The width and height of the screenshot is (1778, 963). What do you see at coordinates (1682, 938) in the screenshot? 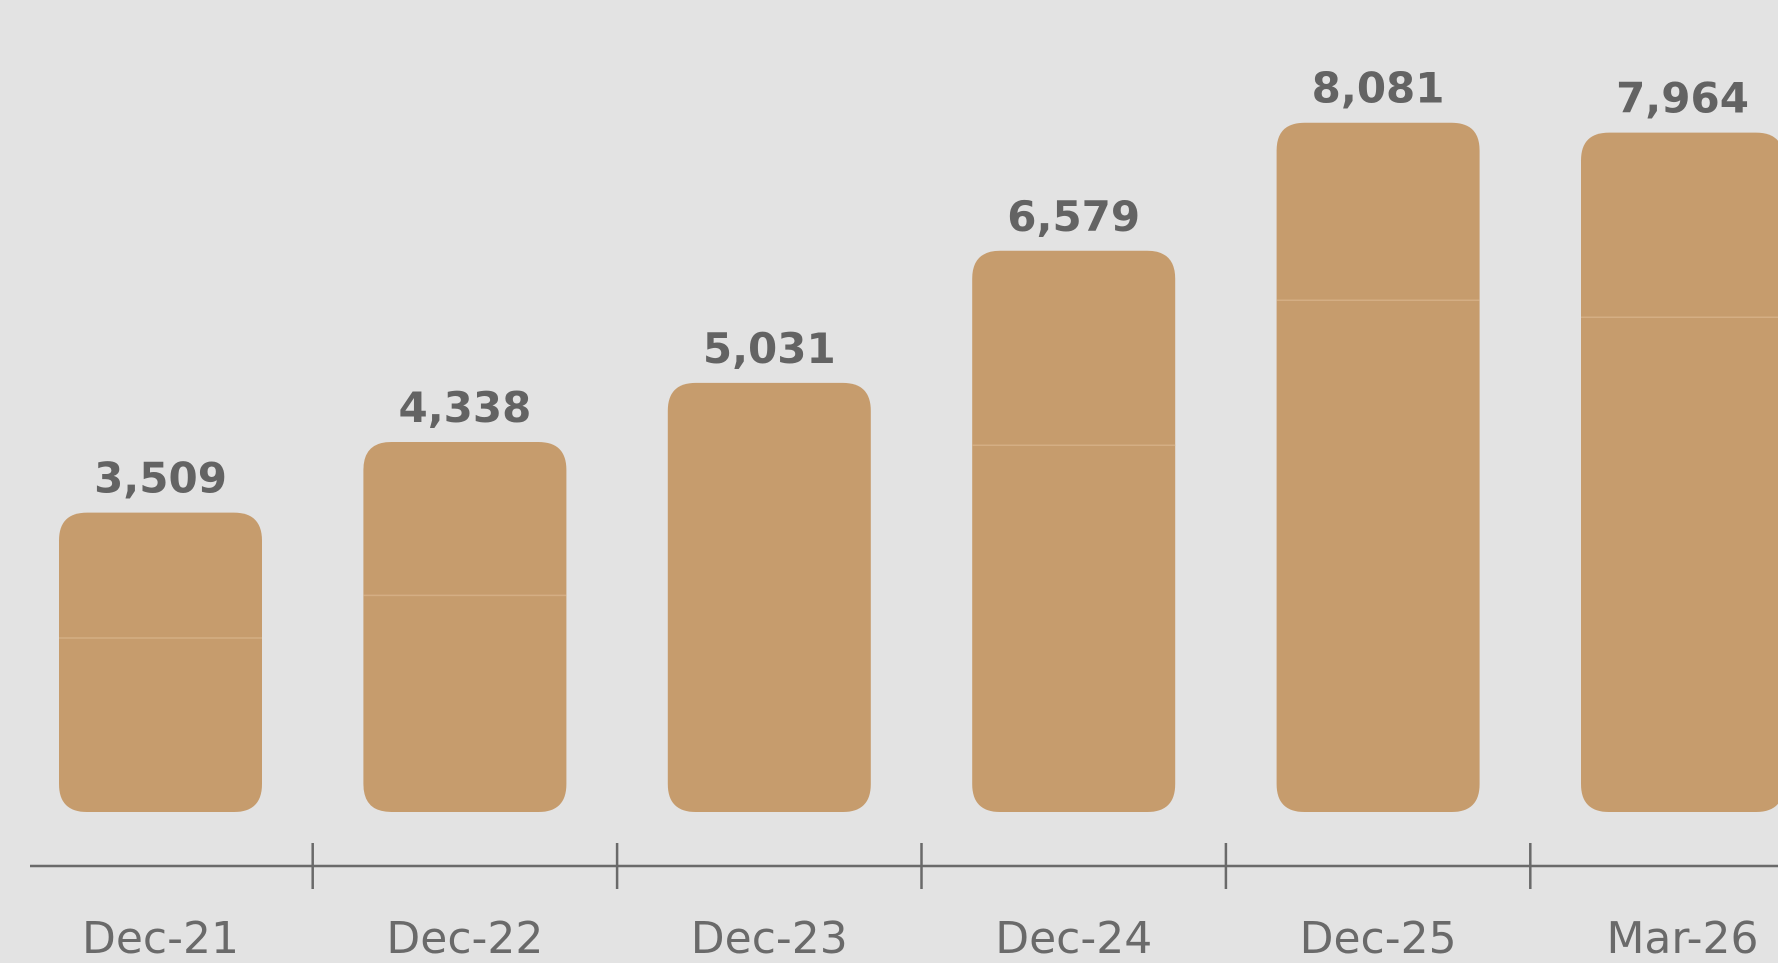
I see `tick-label-mar-26: Mar-26` at bounding box center [1682, 938].